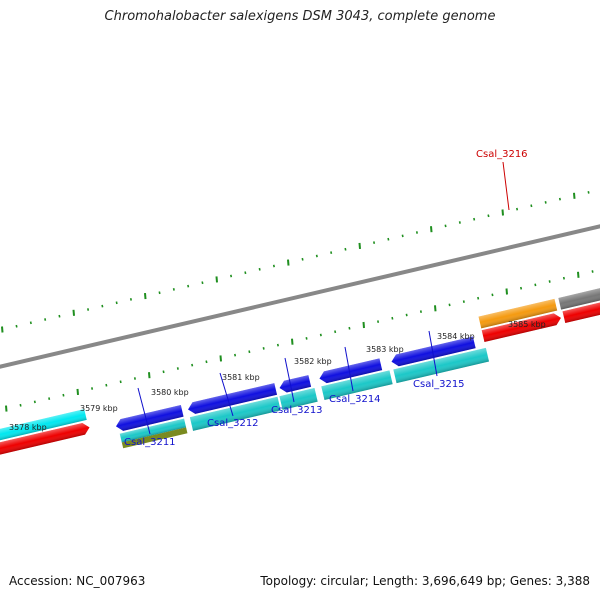 The image size is (600, 600). Describe the element at coordinates (385, 349) in the screenshot. I see `scale-label: 3583 kbp` at that location.